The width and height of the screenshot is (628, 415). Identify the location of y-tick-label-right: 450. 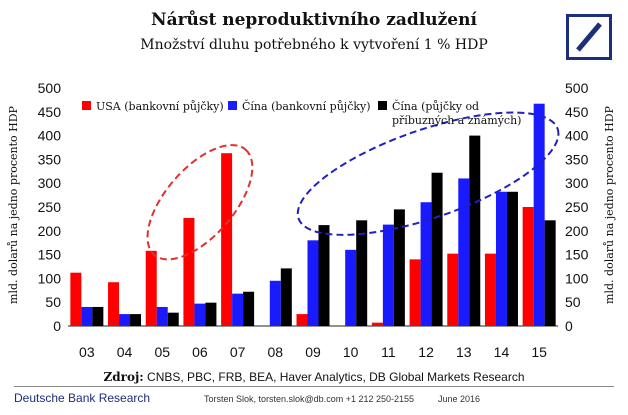
(577, 112).